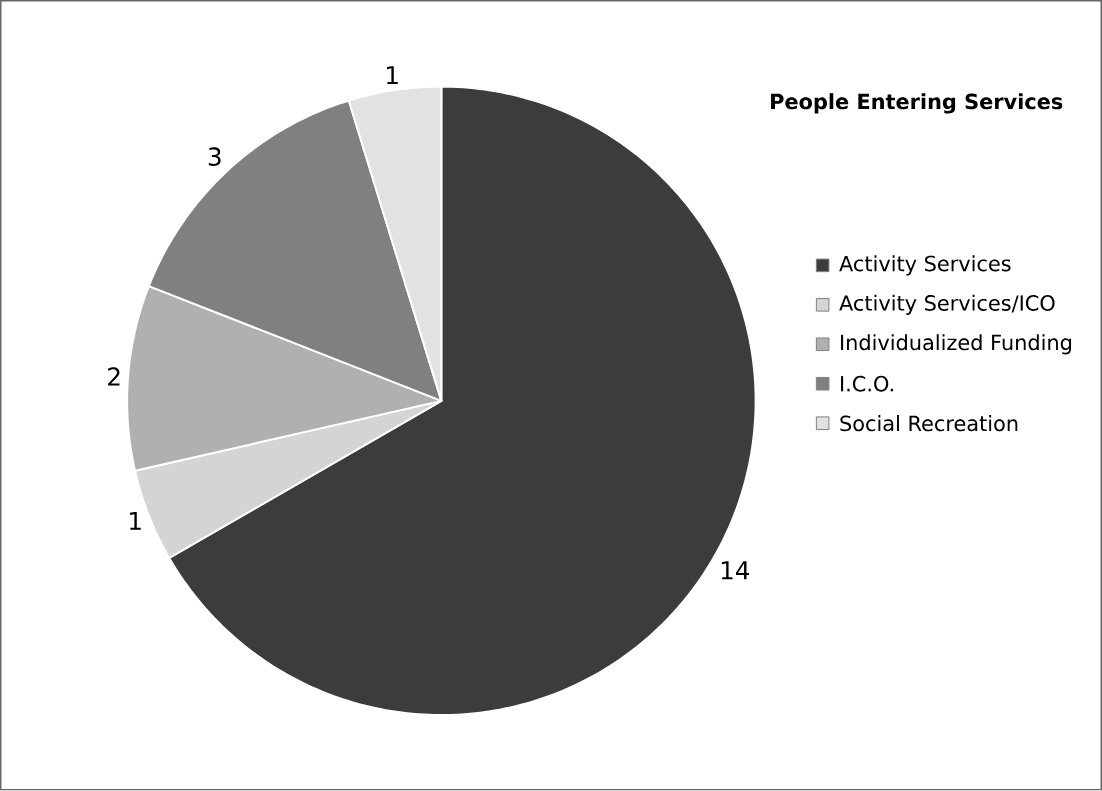  Describe the element at coordinates (867, 384) in the screenshot. I see `legend-label: I.C.O.` at that location.